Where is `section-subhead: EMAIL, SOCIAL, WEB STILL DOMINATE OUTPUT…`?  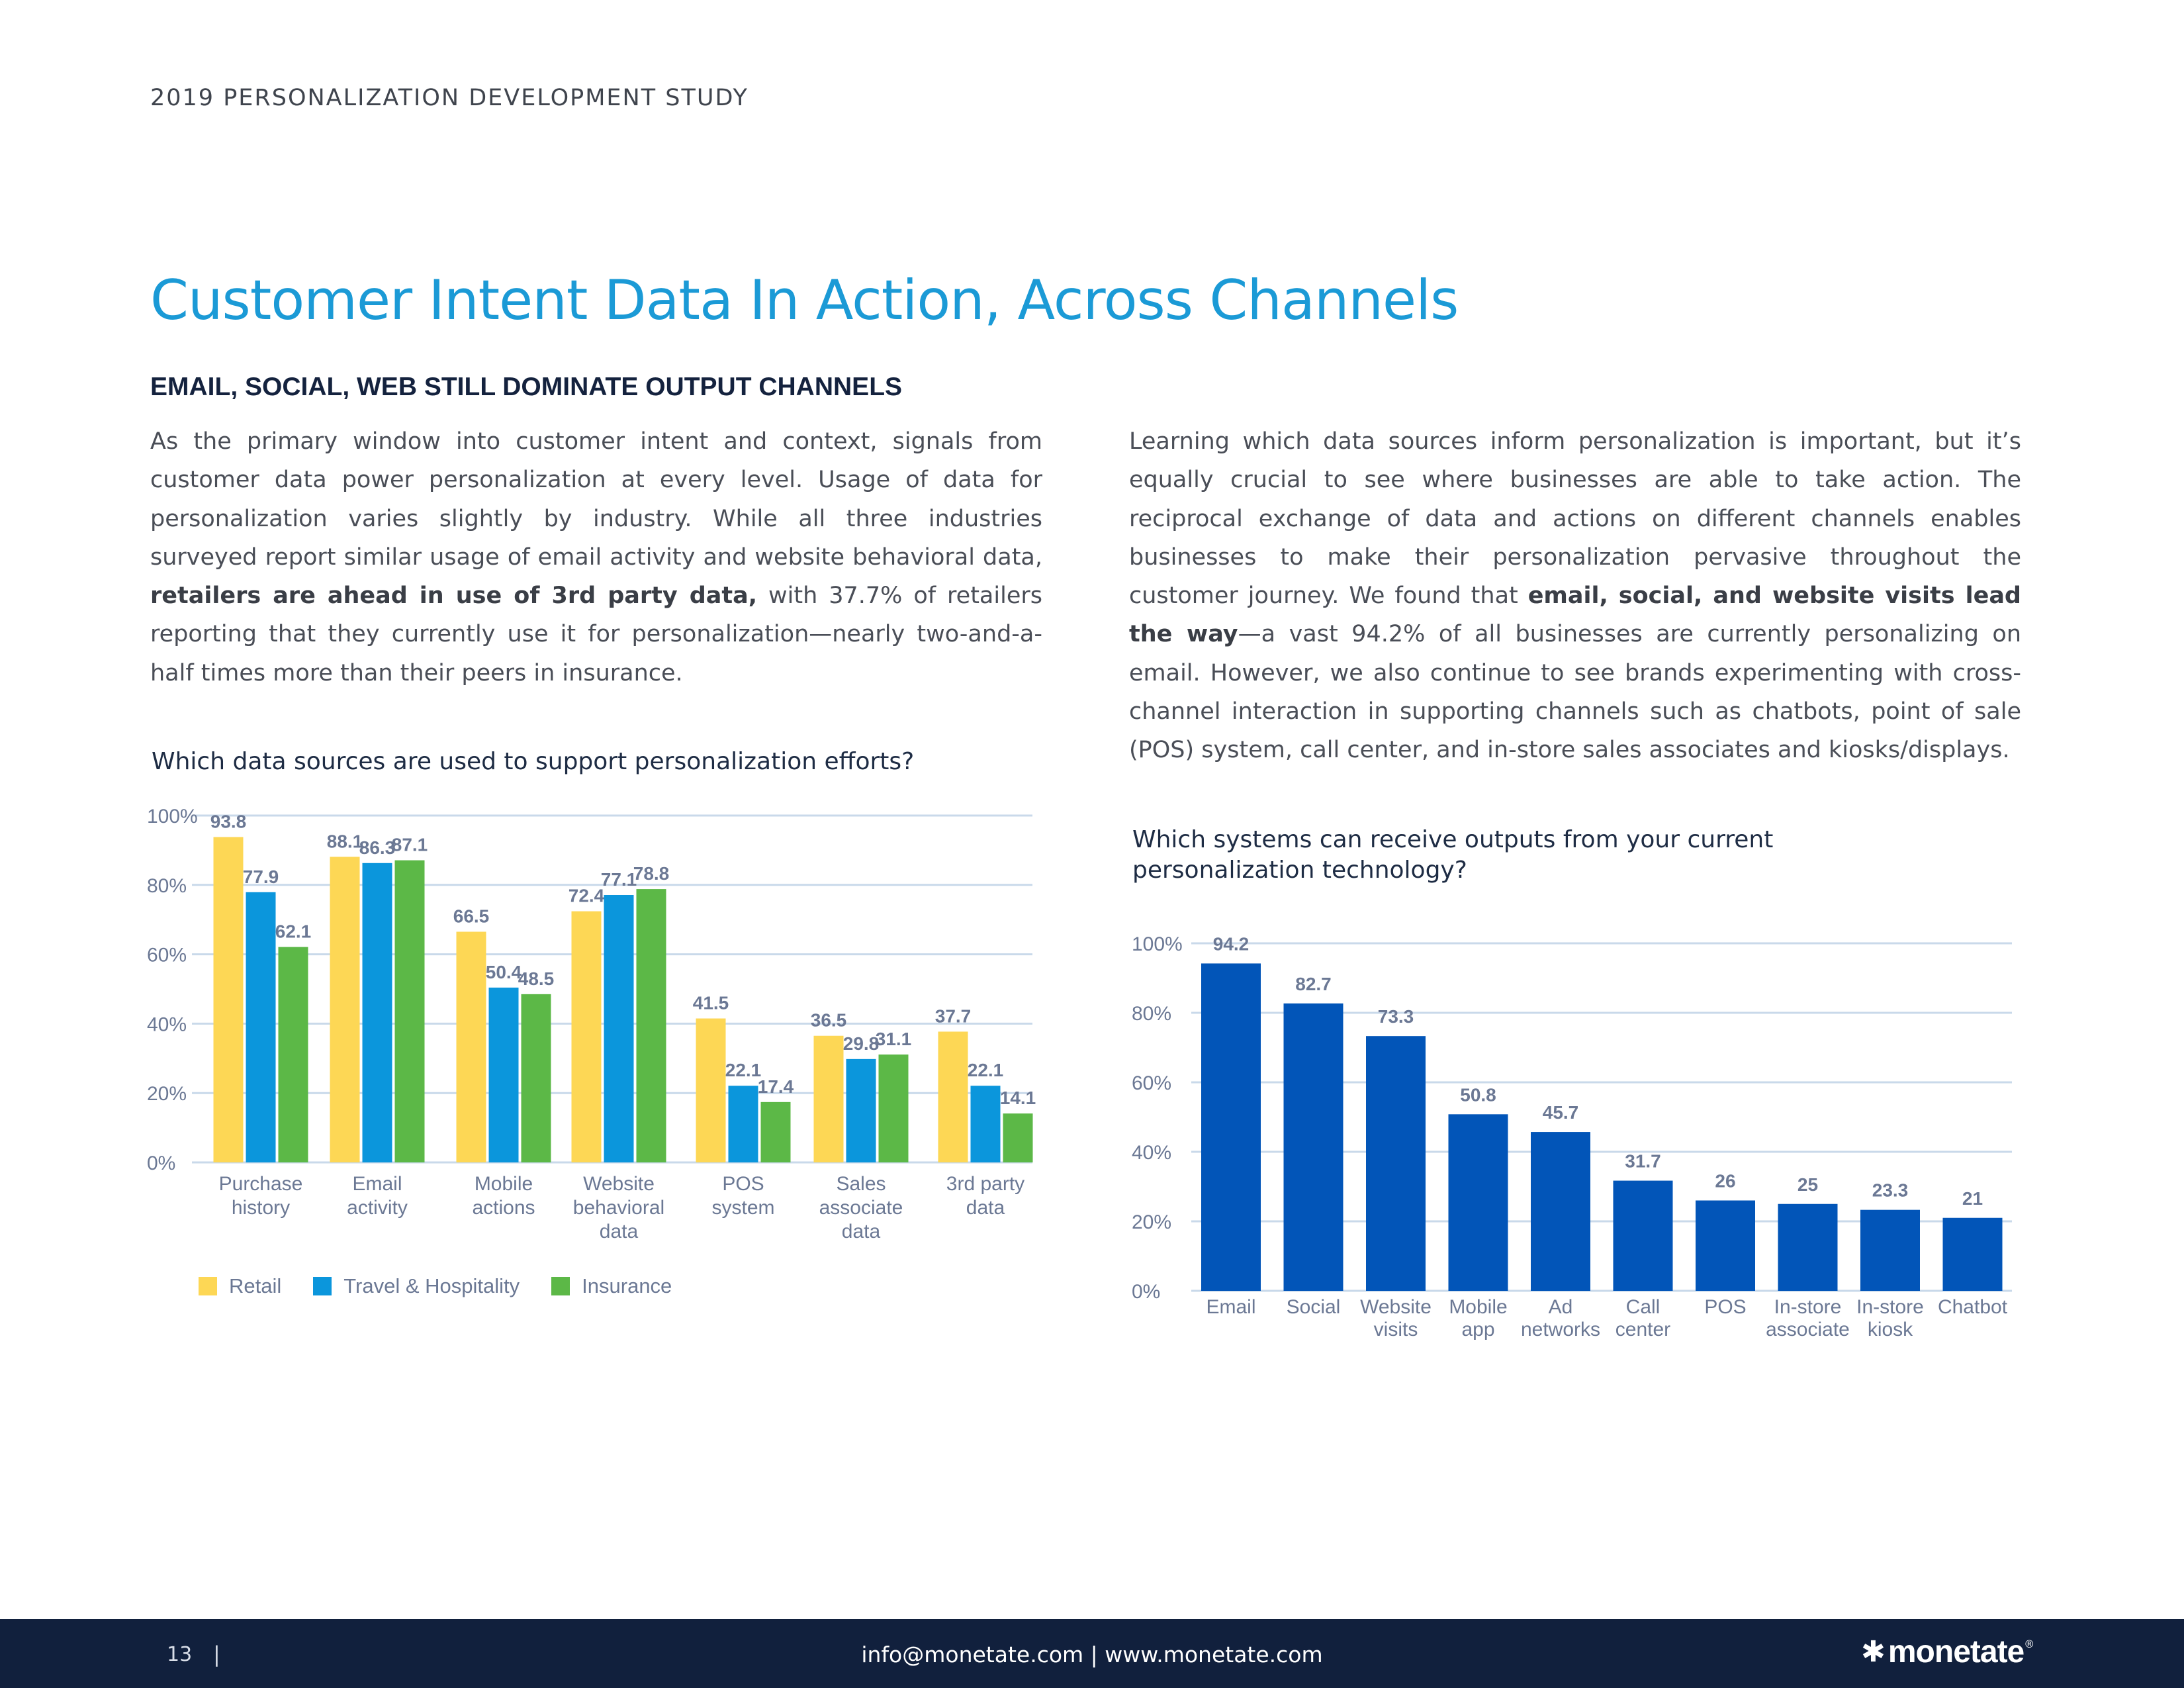 section-subhead: EMAIL, SOCIAL, WEB STILL DOMINATE OUTPUT… is located at coordinates (526, 387).